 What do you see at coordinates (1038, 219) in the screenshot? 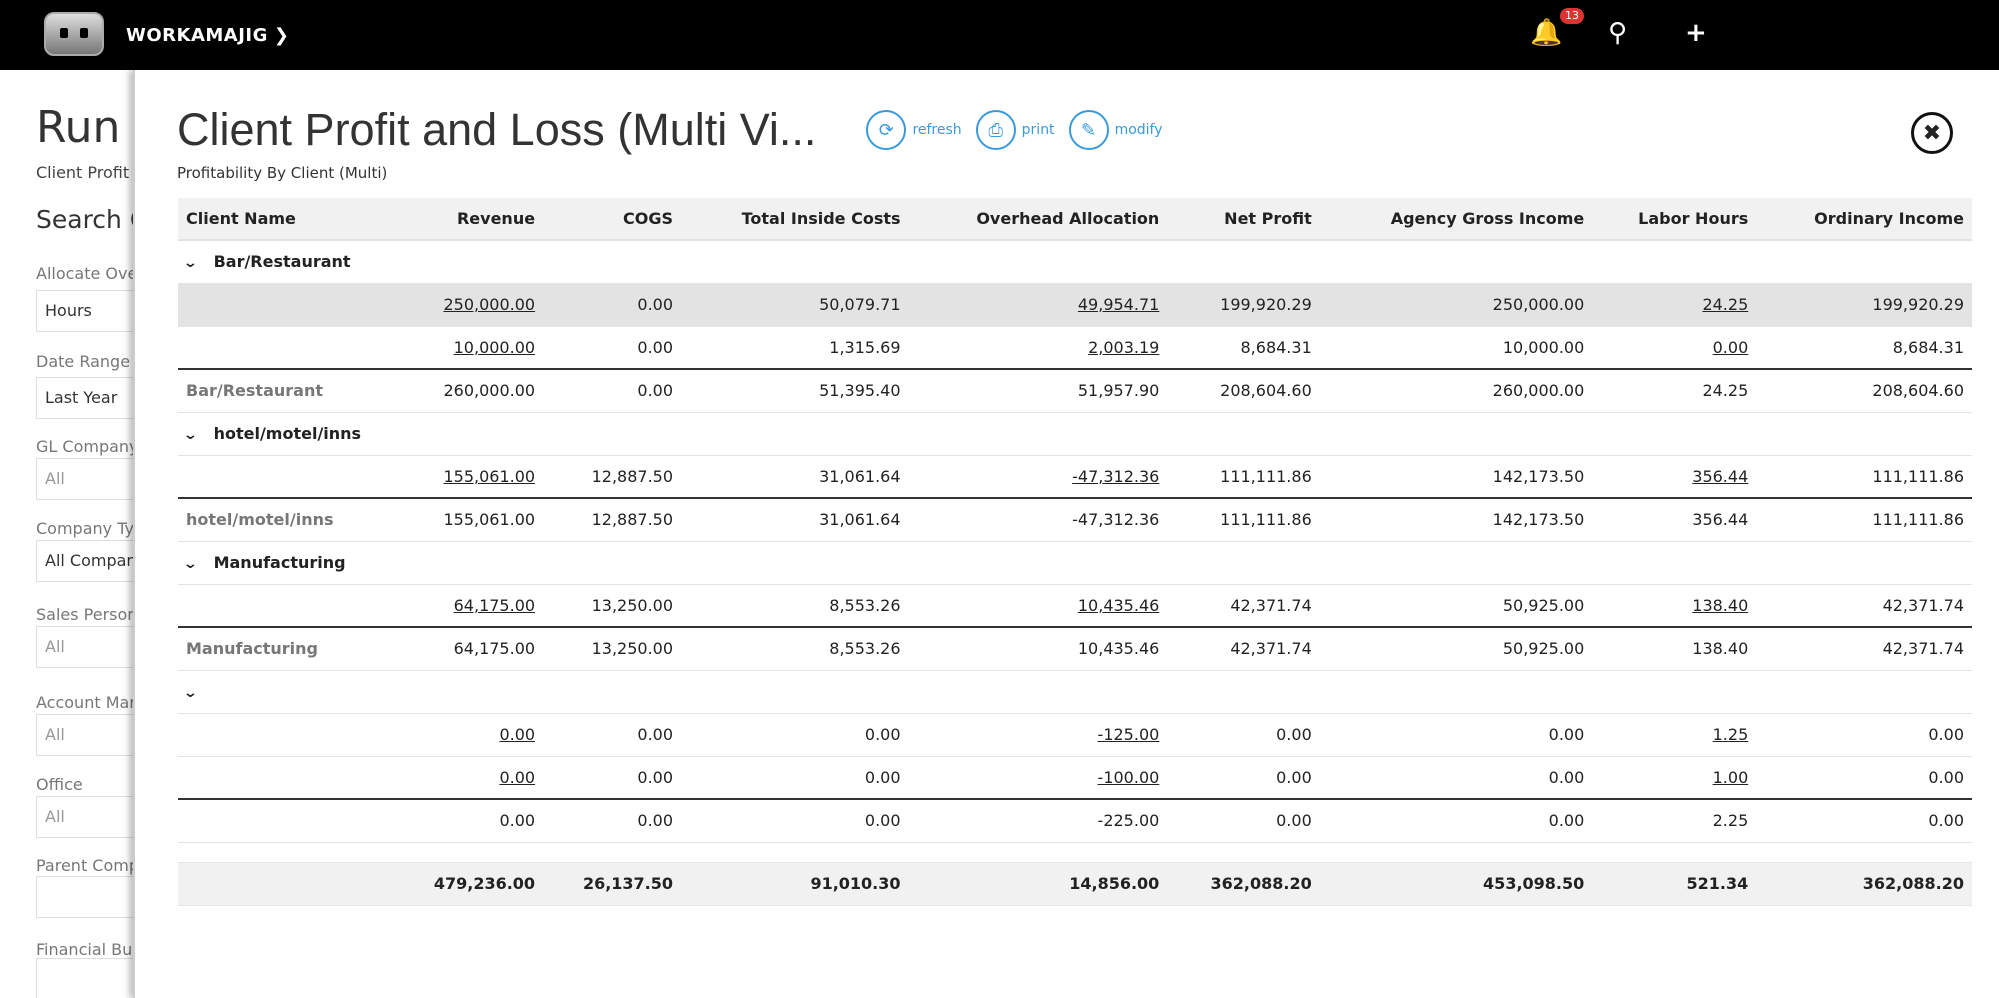
I see `column-header: Overhead Allocation` at bounding box center [1038, 219].